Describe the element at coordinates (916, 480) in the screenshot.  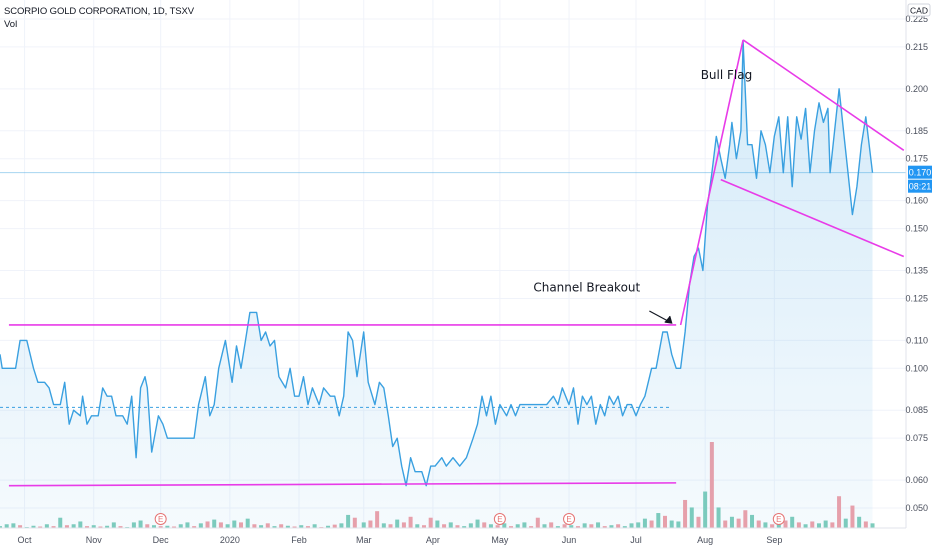
I see `y-tick-label: 0.060` at that location.